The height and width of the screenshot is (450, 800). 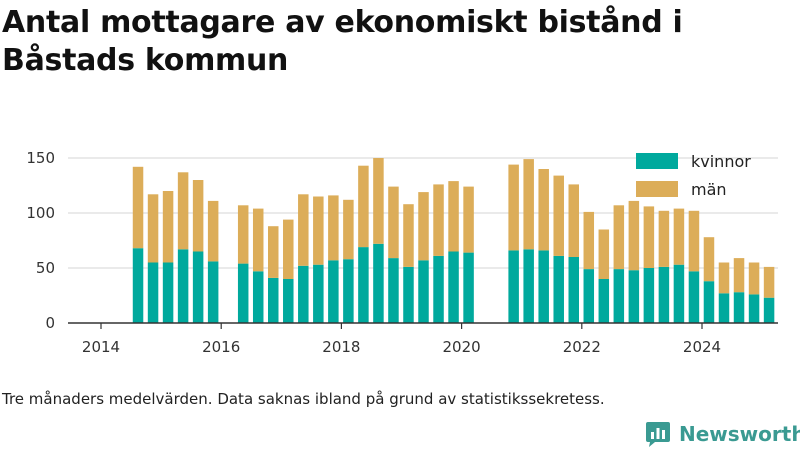 What do you see at coordinates (50, 323) in the screenshot?
I see `y-tick-label: 0` at bounding box center [50, 323].